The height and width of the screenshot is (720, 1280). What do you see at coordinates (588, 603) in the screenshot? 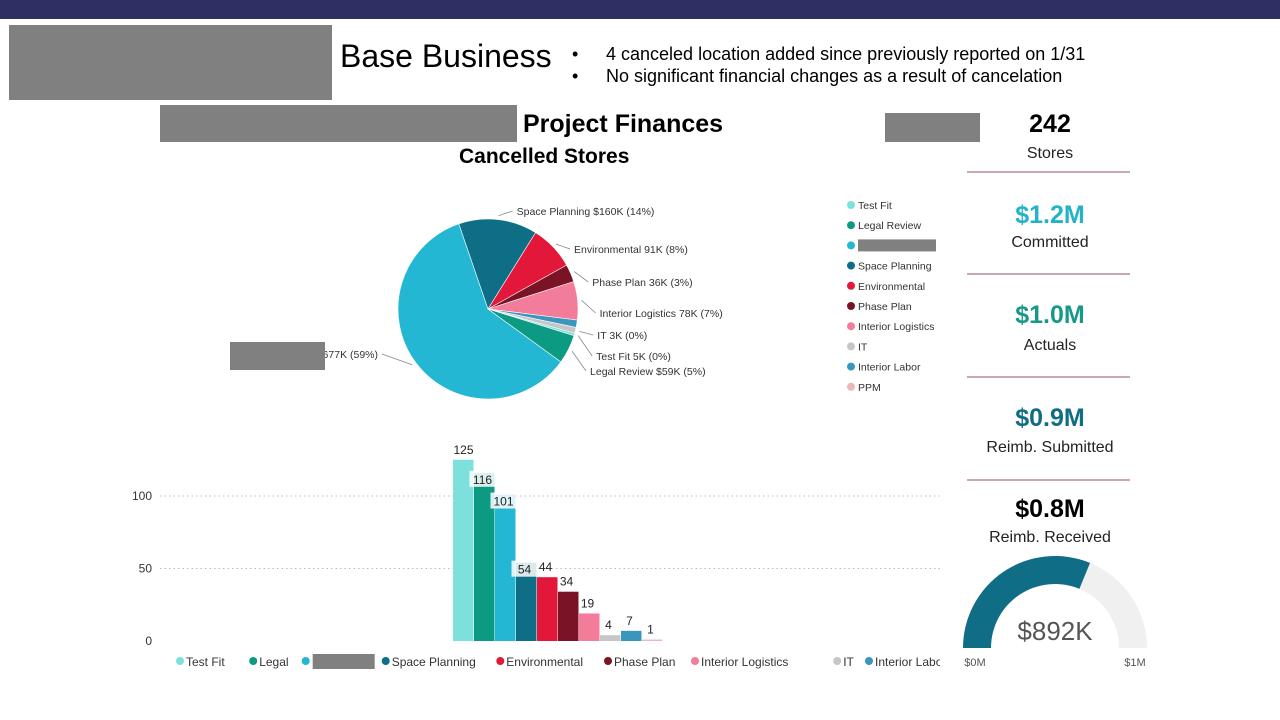
I see `bar-data-label: 19` at bounding box center [588, 603].